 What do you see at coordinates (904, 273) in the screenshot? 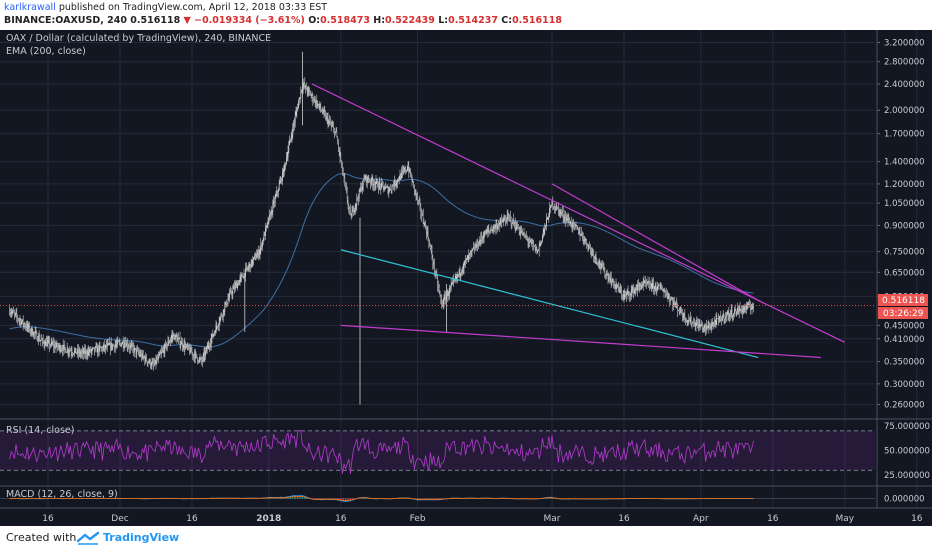
I see `y-tick-label: 0.650000` at bounding box center [904, 273].